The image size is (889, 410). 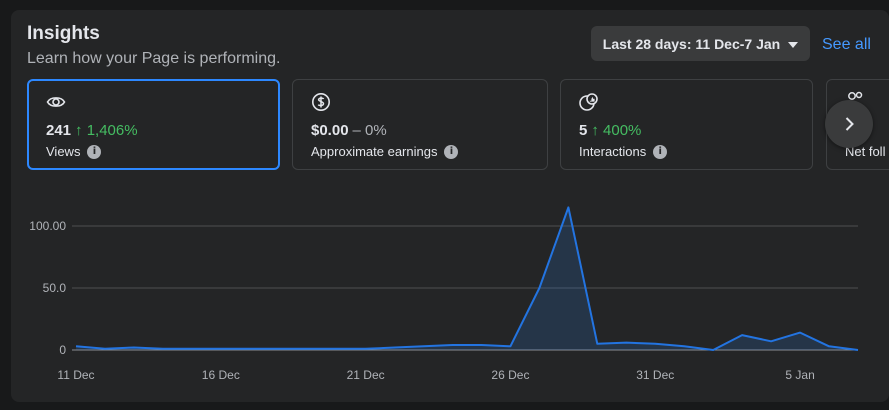 What do you see at coordinates (691, 43) in the screenshot?
I see `date-range-label: Last 28 days: 11 Dec-7 Jan` at bounding box center [691, 43].